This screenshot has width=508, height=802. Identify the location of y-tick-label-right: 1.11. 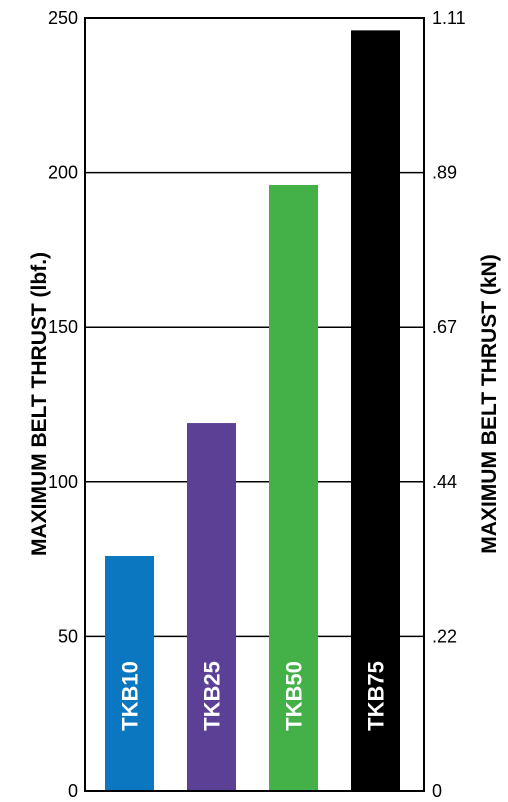
(449, 18).